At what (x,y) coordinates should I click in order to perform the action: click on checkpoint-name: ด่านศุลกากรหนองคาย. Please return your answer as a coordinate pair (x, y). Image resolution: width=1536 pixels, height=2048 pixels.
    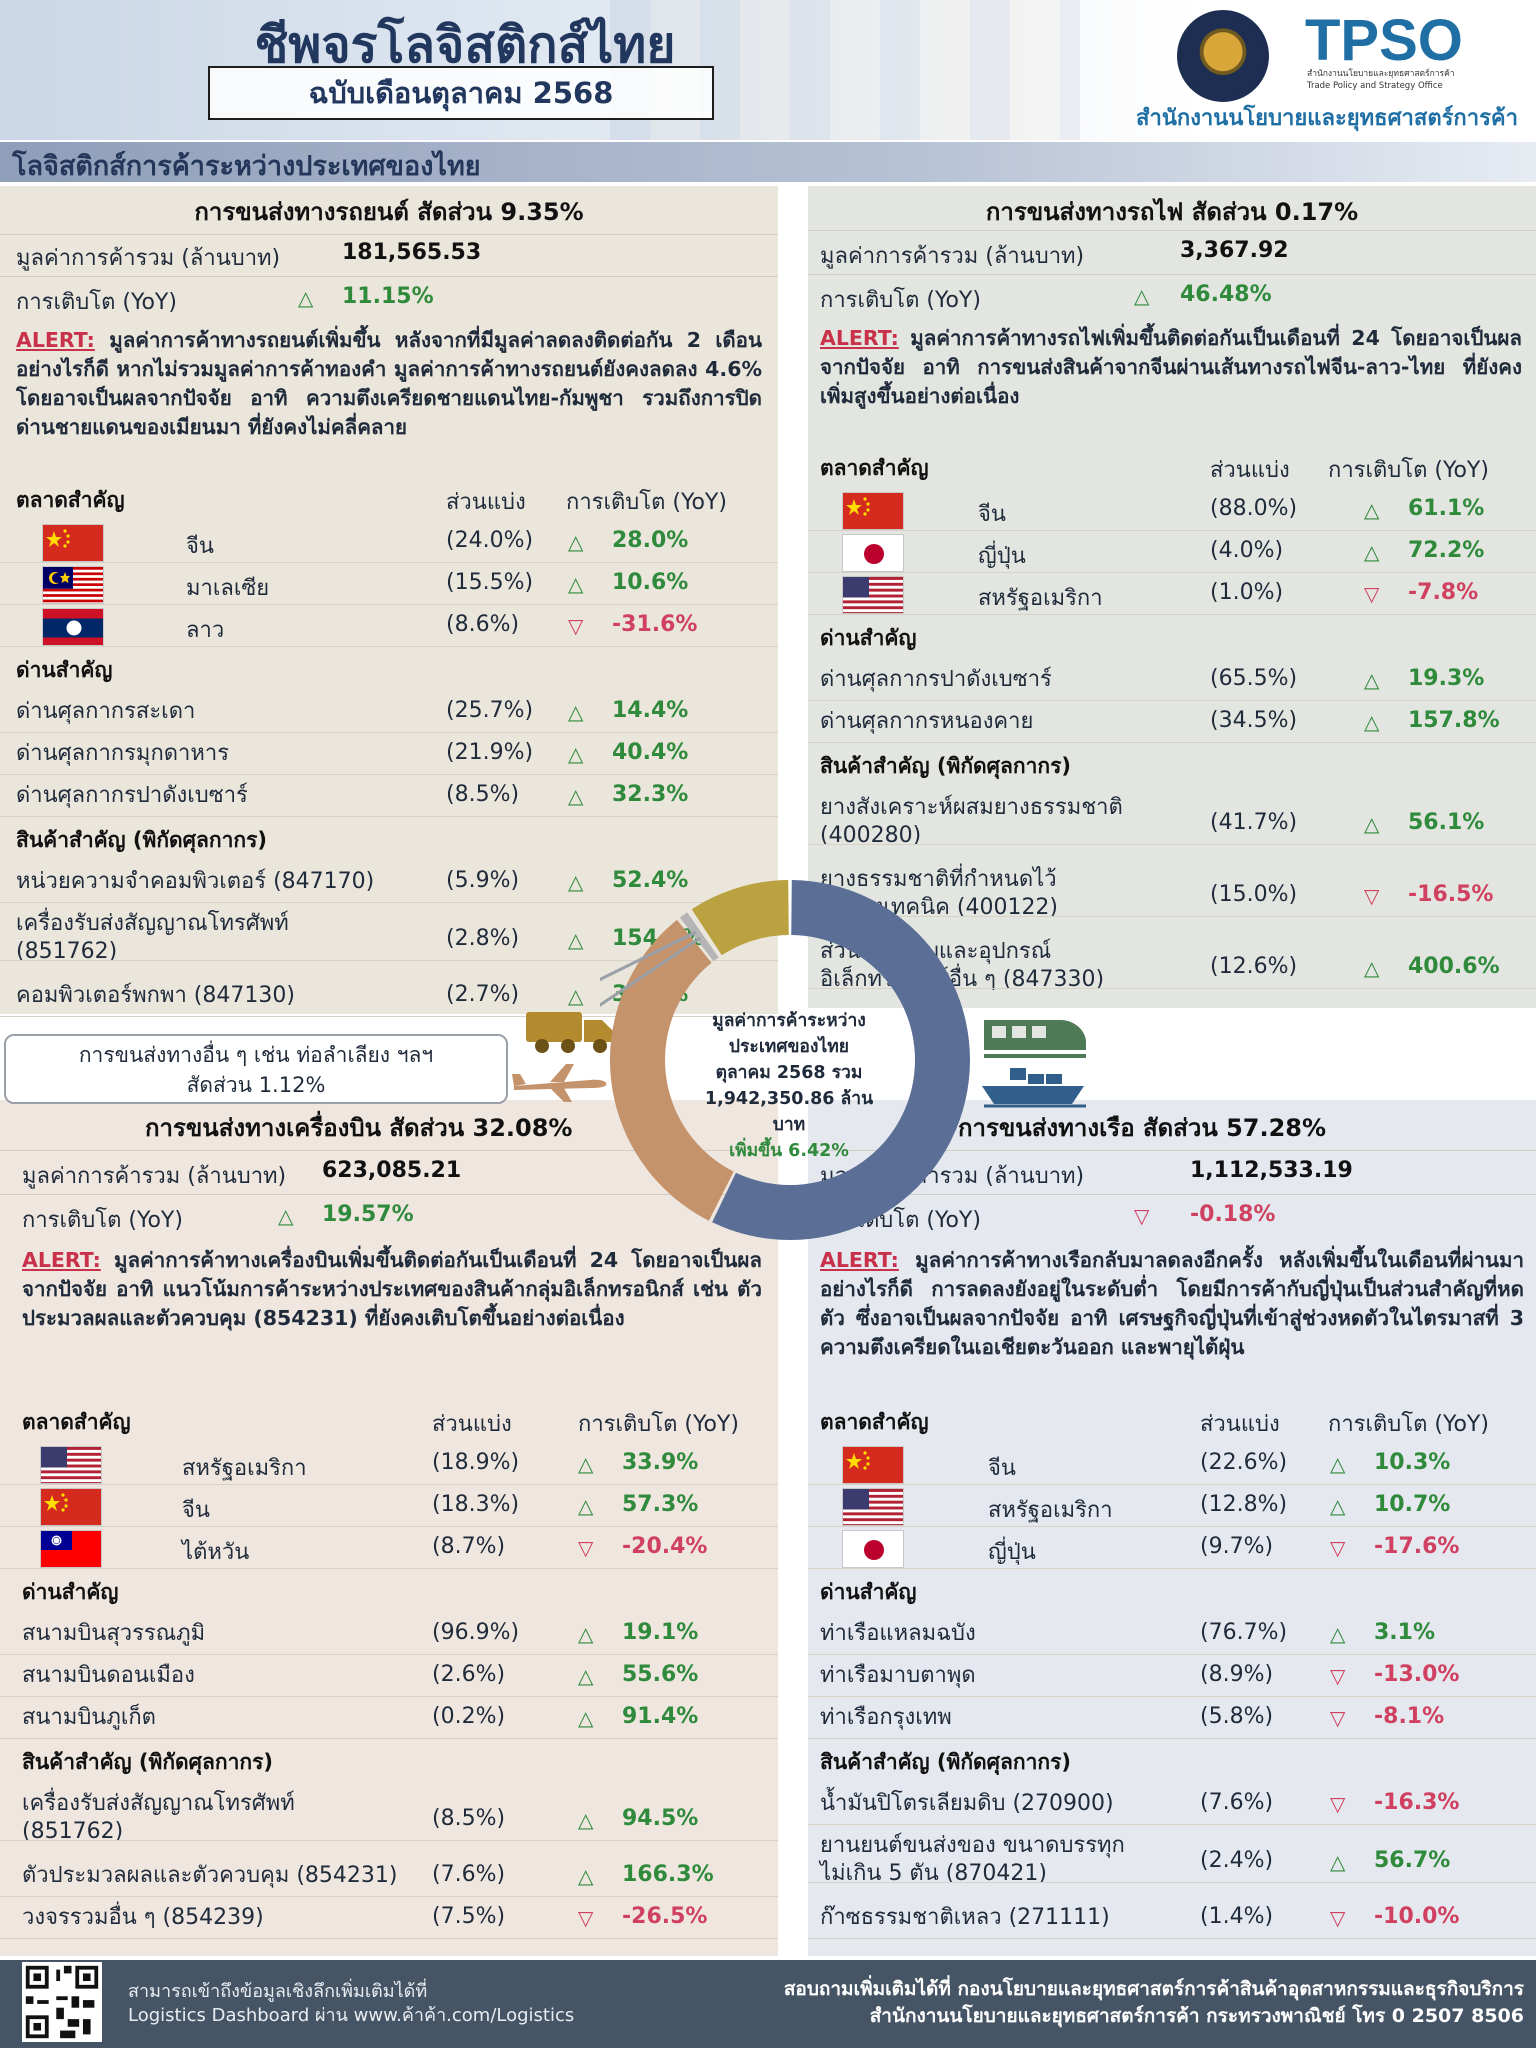
    Looking at the image, I should click on (927, 721).